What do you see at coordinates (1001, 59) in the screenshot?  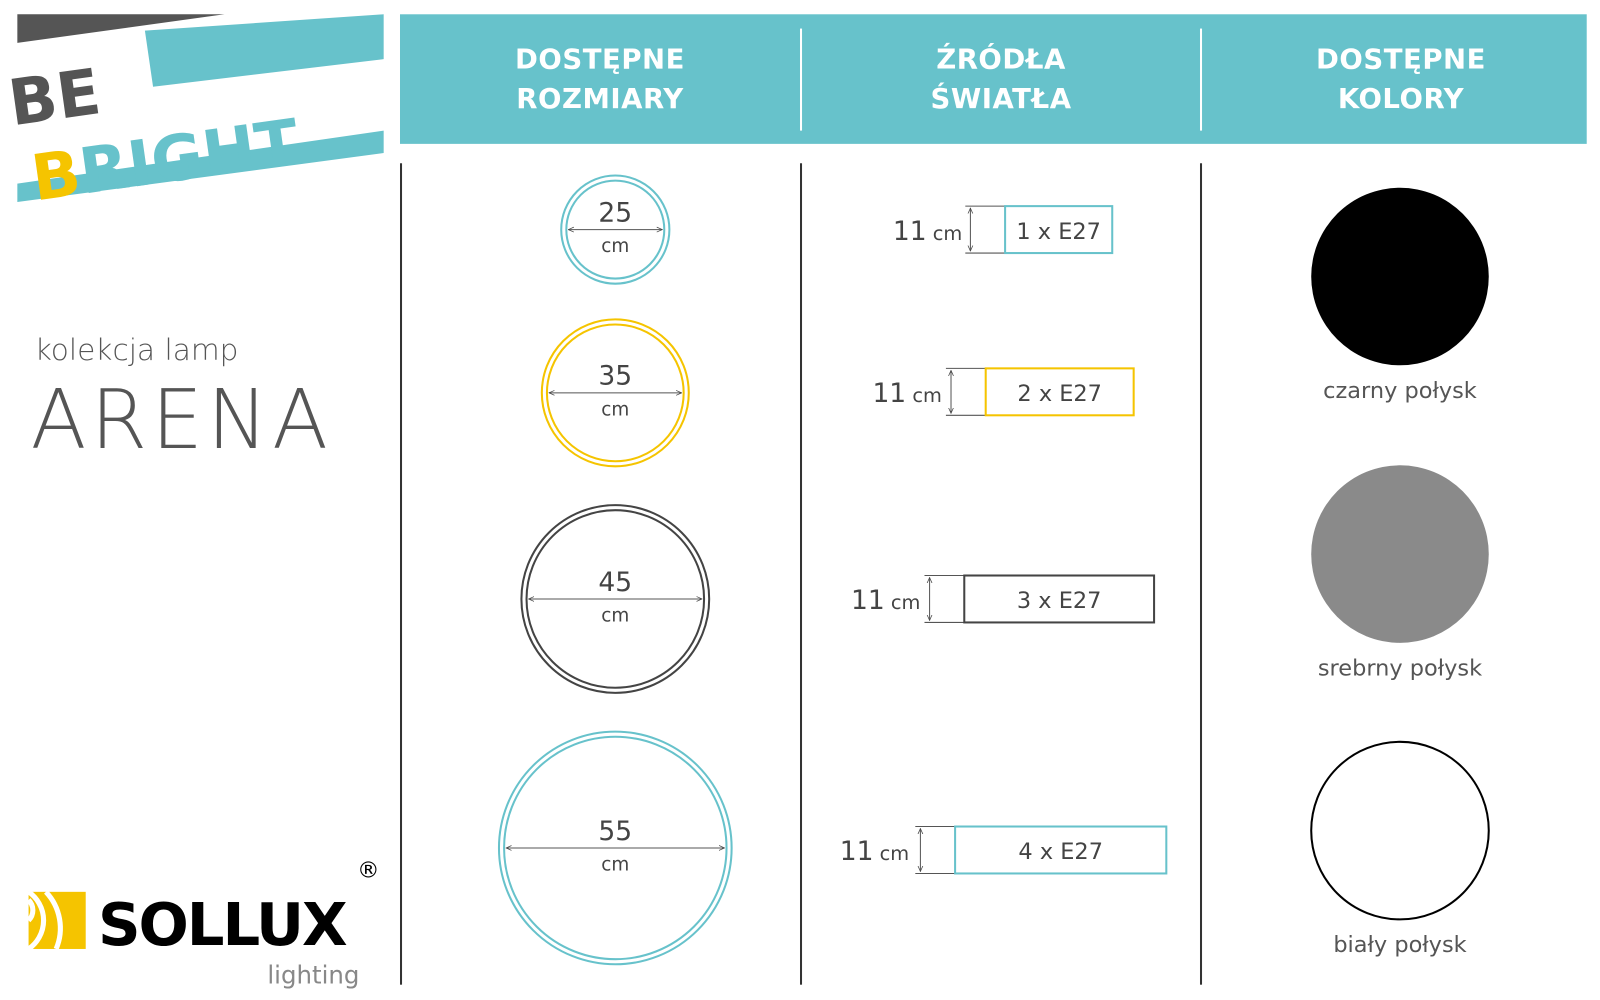 I see `header-sources-line1: ŹRÓDŁA` at bounding box center [1001, 59].